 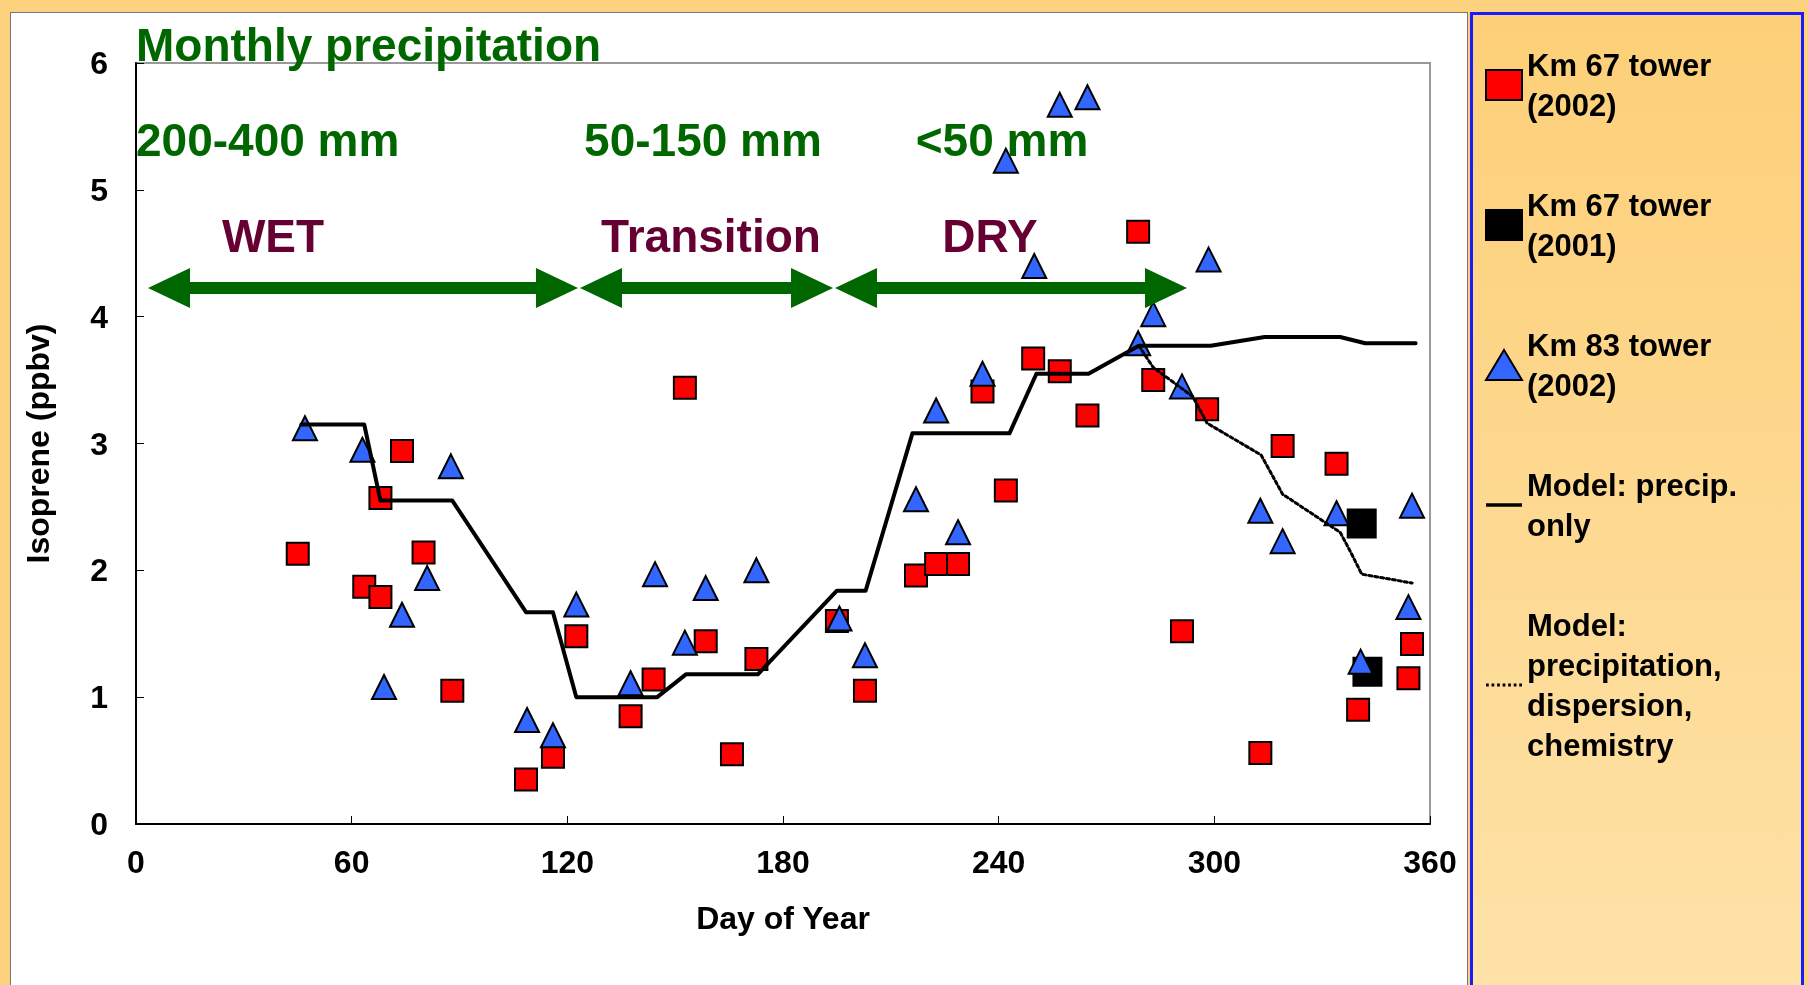 I want to click on x-axis-title: Day of Year, so click(x=783, y=918).